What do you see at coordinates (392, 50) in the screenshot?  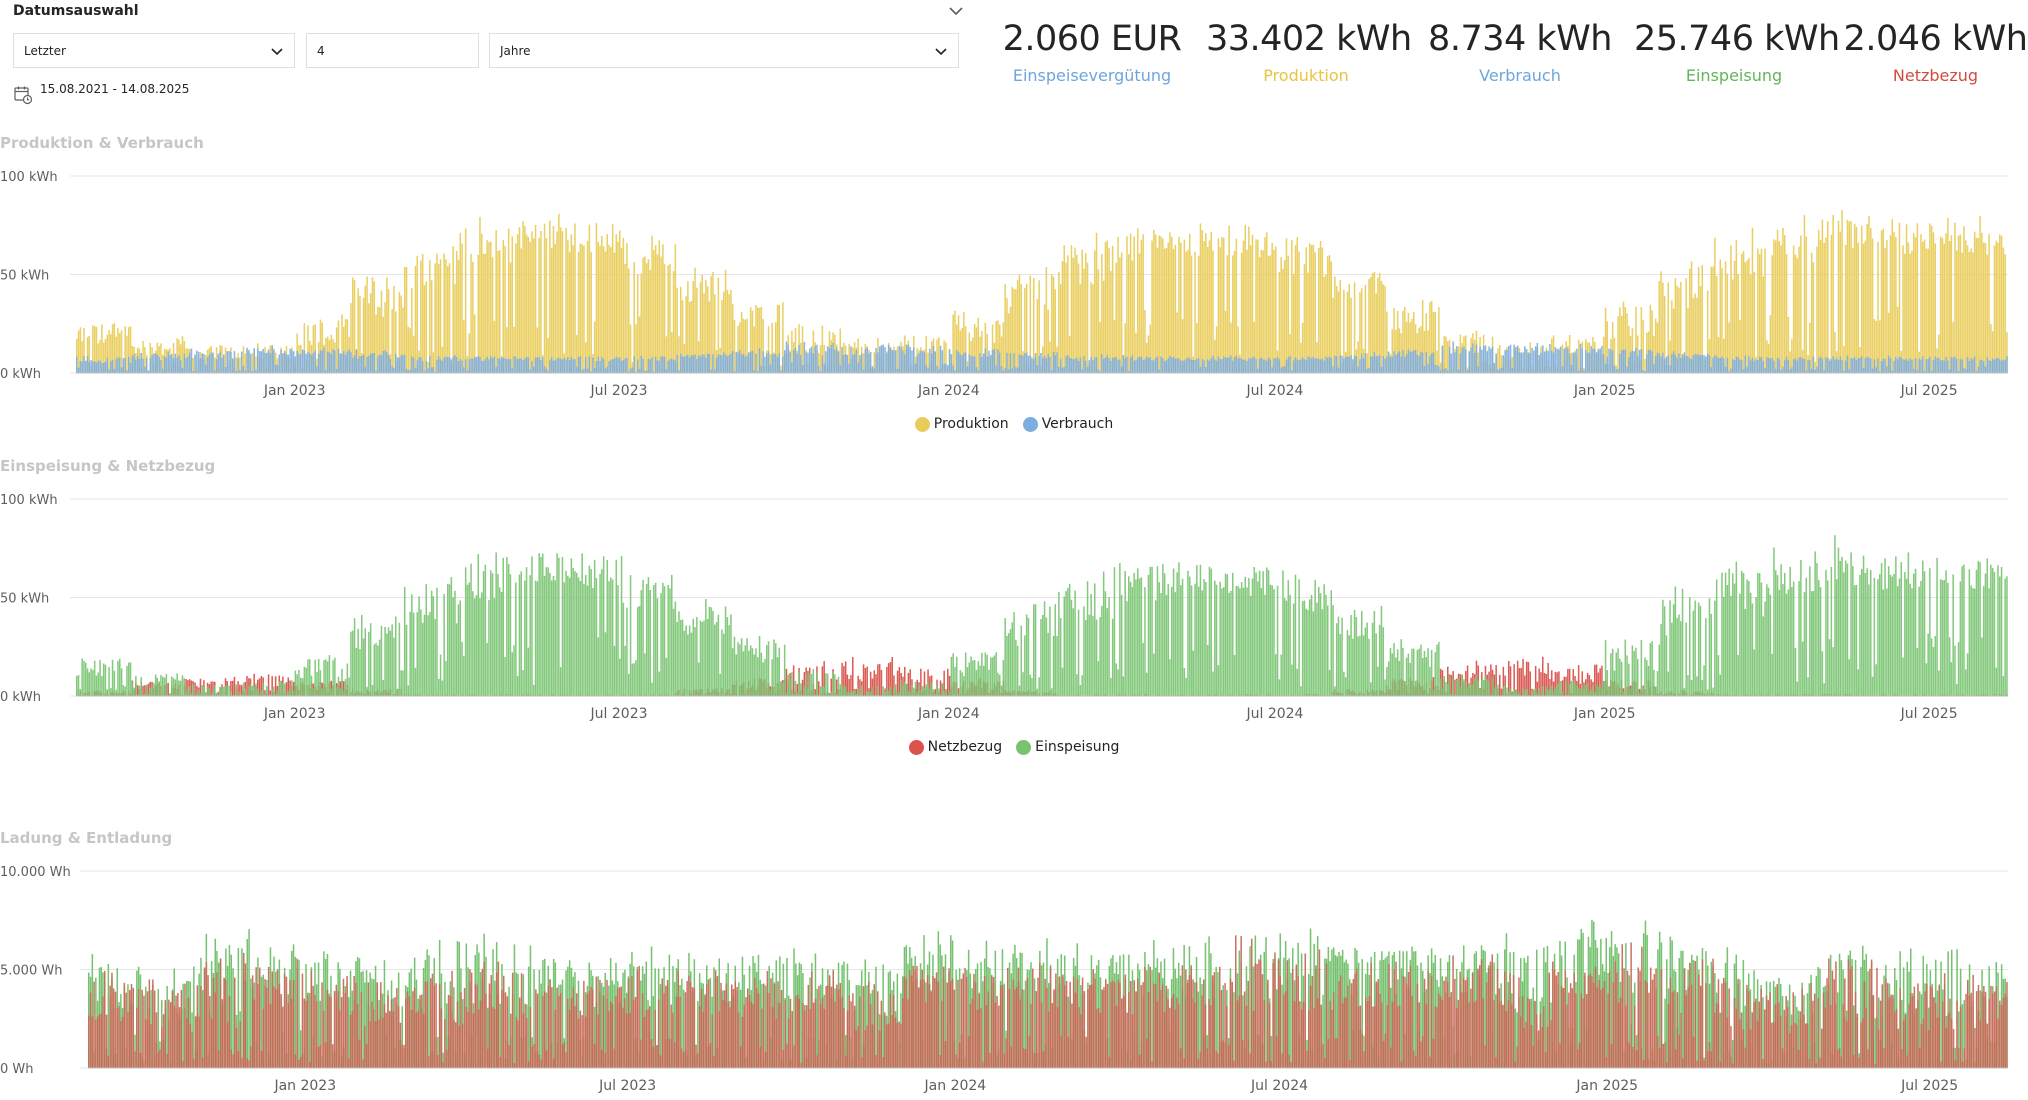 I see `period-count-input: 4` at bounding box center [392, 50].